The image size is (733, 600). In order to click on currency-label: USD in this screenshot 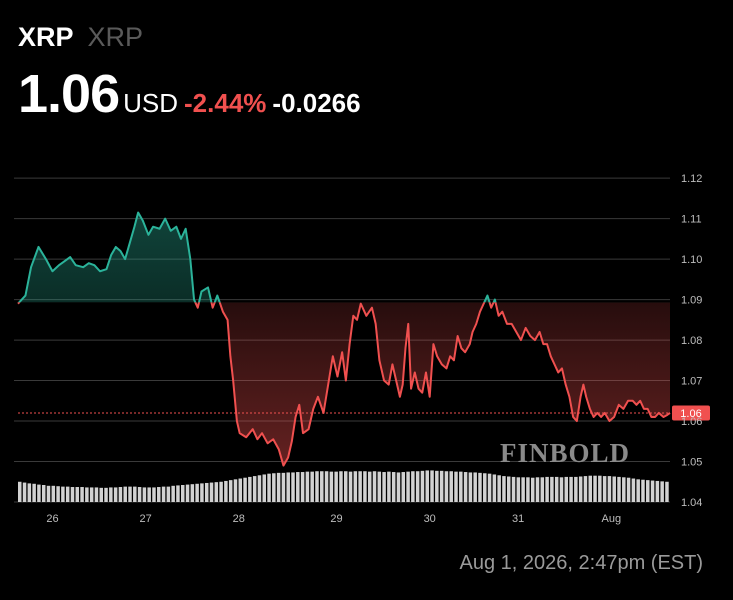, I will do `click(151, 103)`.